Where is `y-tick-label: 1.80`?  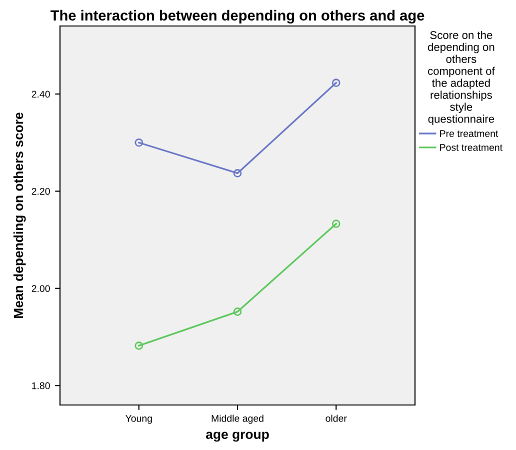
y-tick-label: 1.80 is located at coordinates (41, 386).